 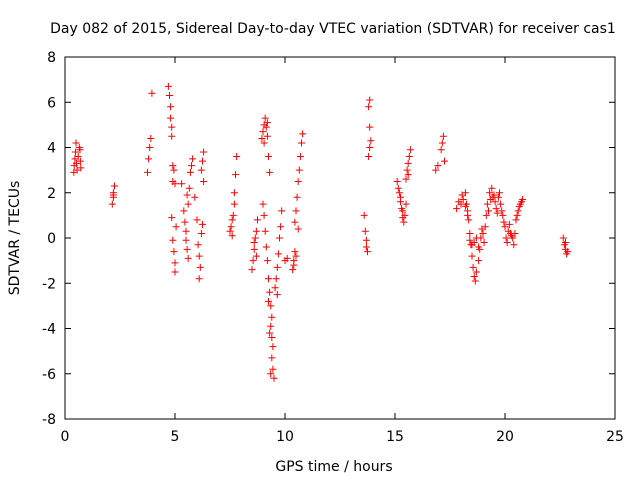 What do you see at coordinates (49, 375) in the screenshot?
I see `y-tick-label: -6` at bounding box center [49, 375].